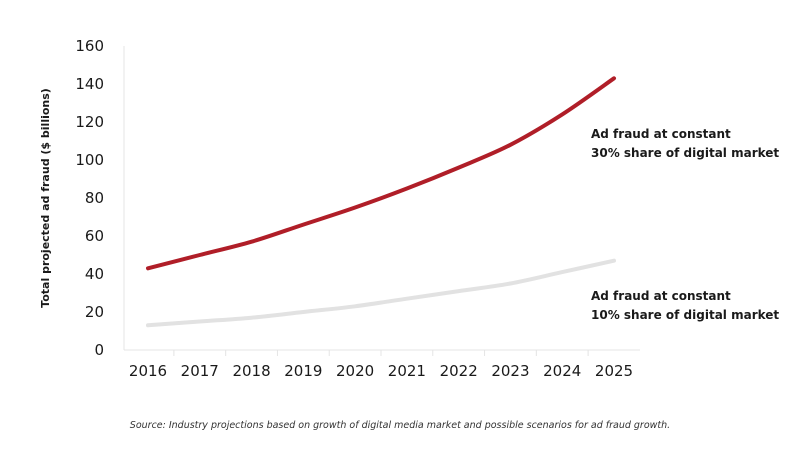  What do you see at coordinates (614, 371) in the screenshot?
I see `x-tick-label-2025: 2025` at bounding box center [614, 371].